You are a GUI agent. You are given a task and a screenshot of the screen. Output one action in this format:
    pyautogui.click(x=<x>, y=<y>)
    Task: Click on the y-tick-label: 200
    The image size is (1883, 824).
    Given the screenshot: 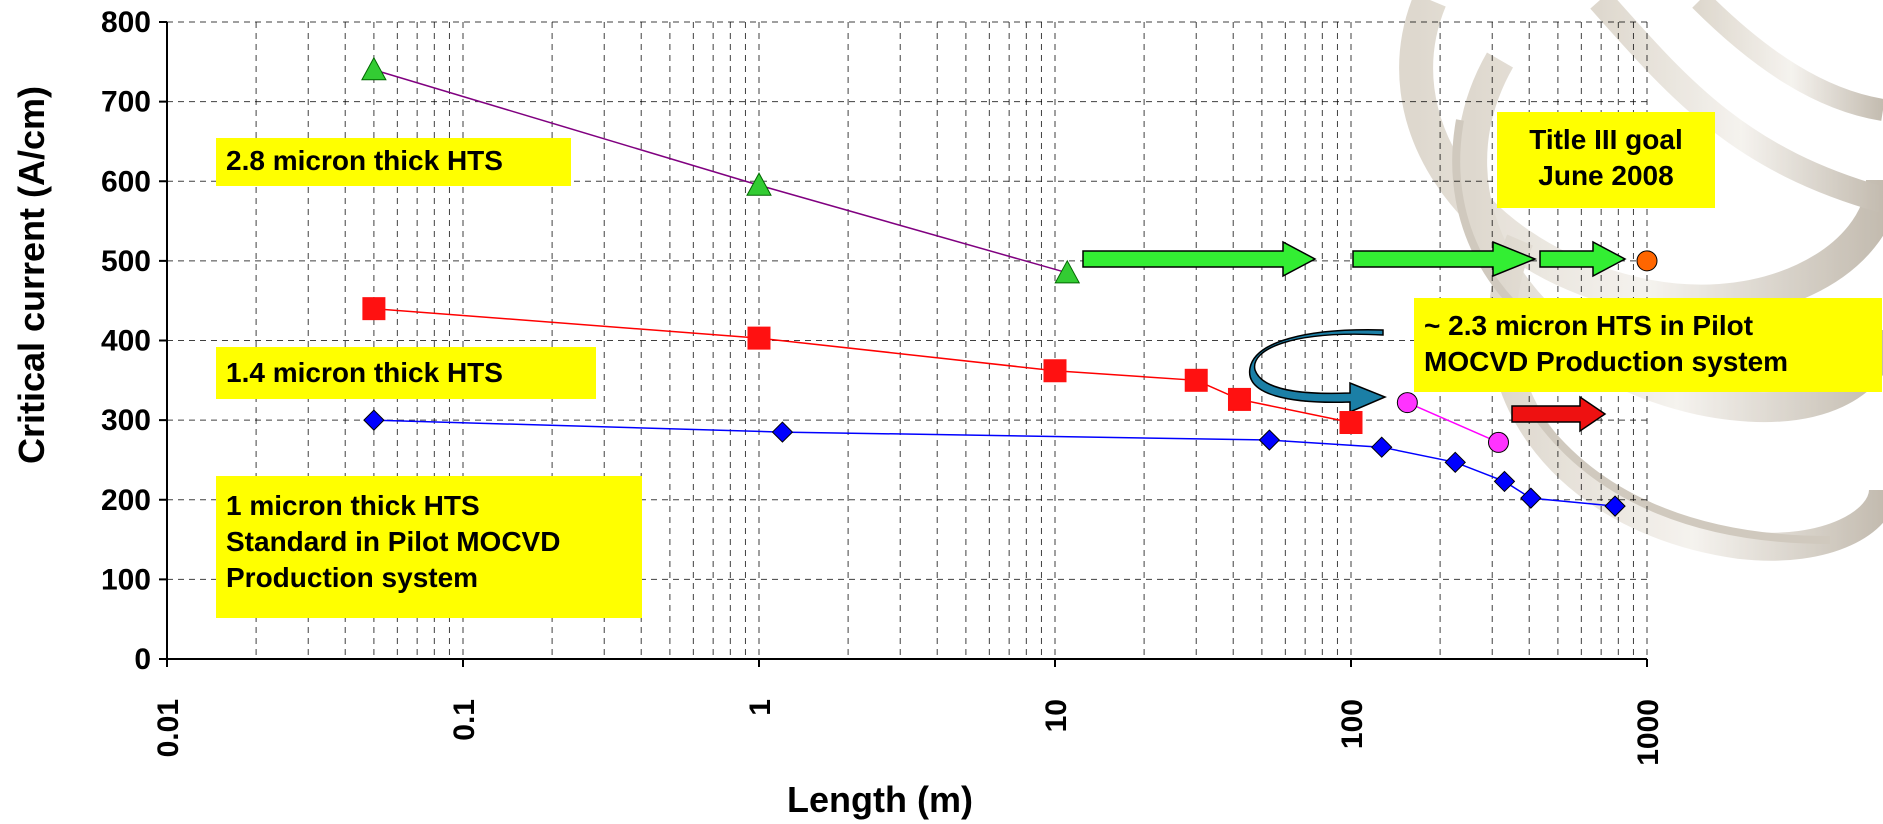 What is the action you would take?
    pyautogui.click(x=126, y=500)
    